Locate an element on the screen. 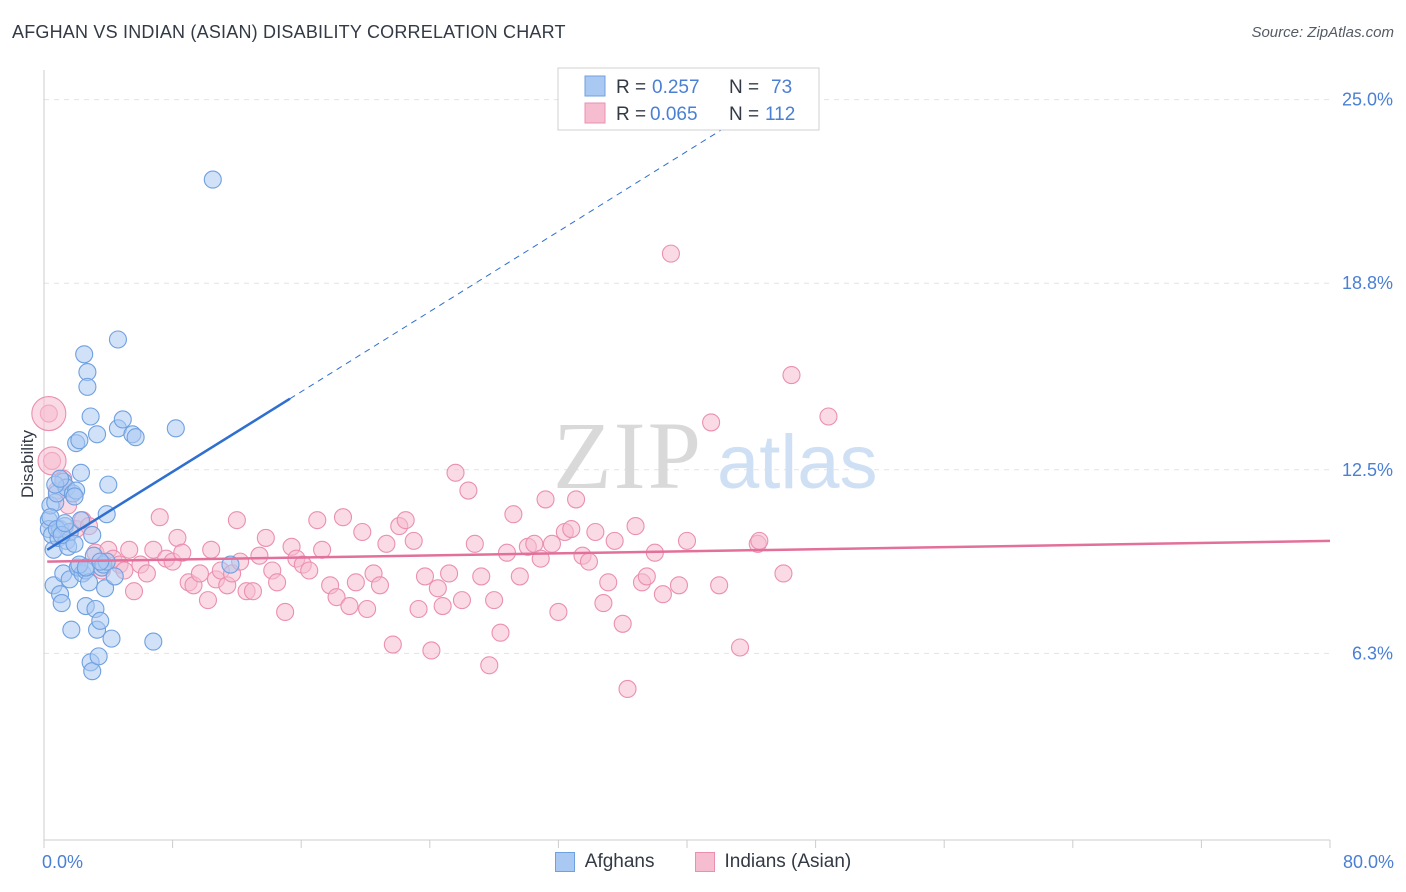 This screenshot has width=1406, height=892. legend-item-indians: Indians (Asian) is located at coordinates (773, 862).